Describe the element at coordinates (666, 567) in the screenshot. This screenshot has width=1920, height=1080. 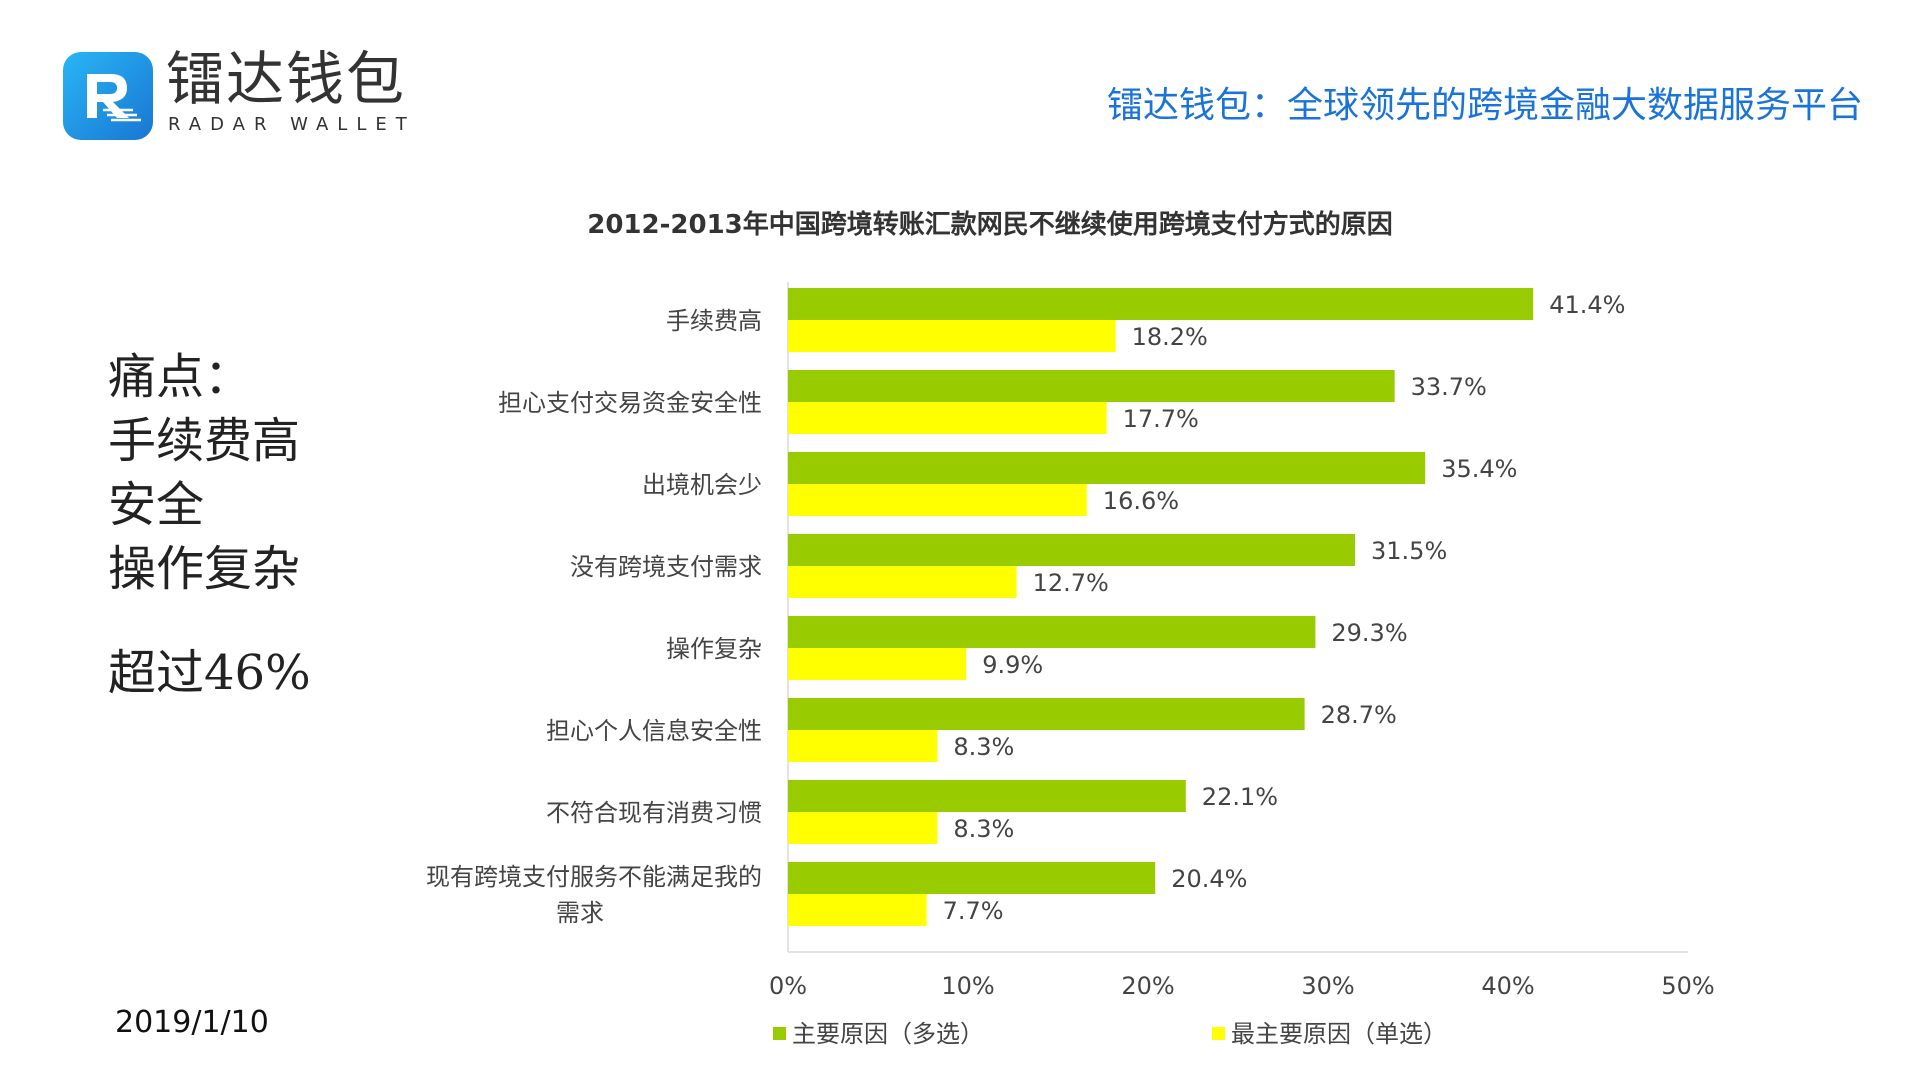
I see `category-label-3: 没有跨境支付需求` at that location.